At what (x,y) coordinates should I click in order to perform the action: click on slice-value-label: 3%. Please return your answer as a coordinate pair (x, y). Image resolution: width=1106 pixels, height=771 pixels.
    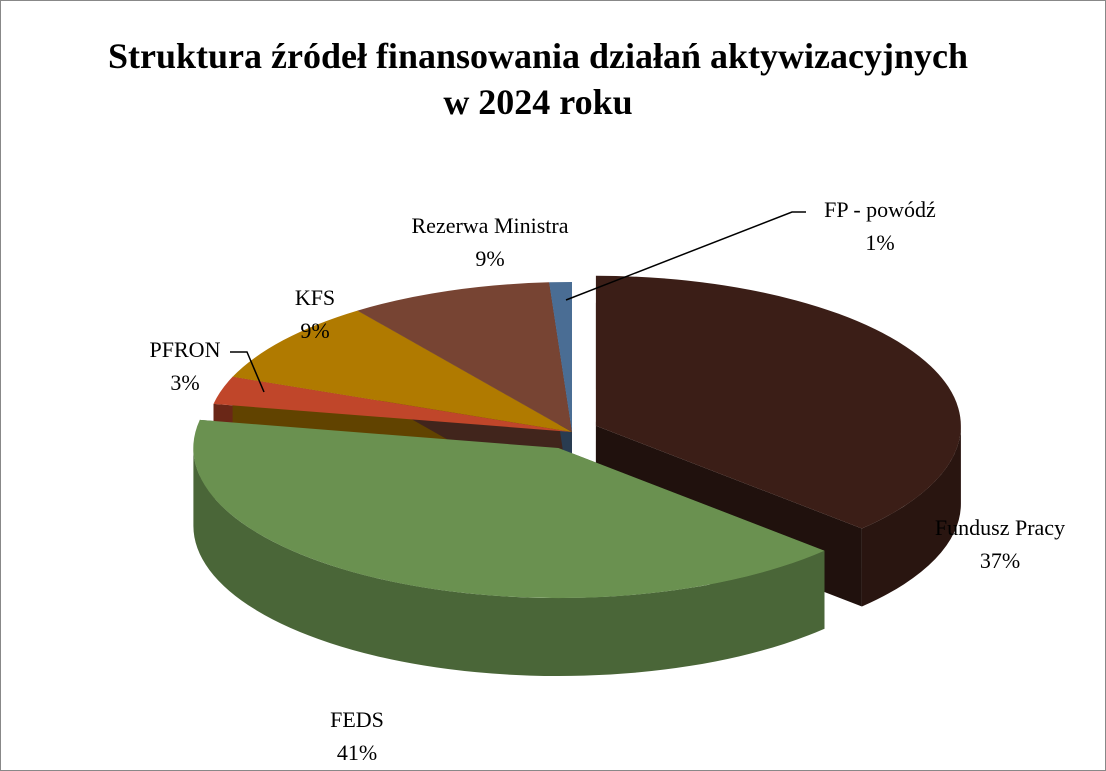
    Looking at the image, I should click on (184, 382).